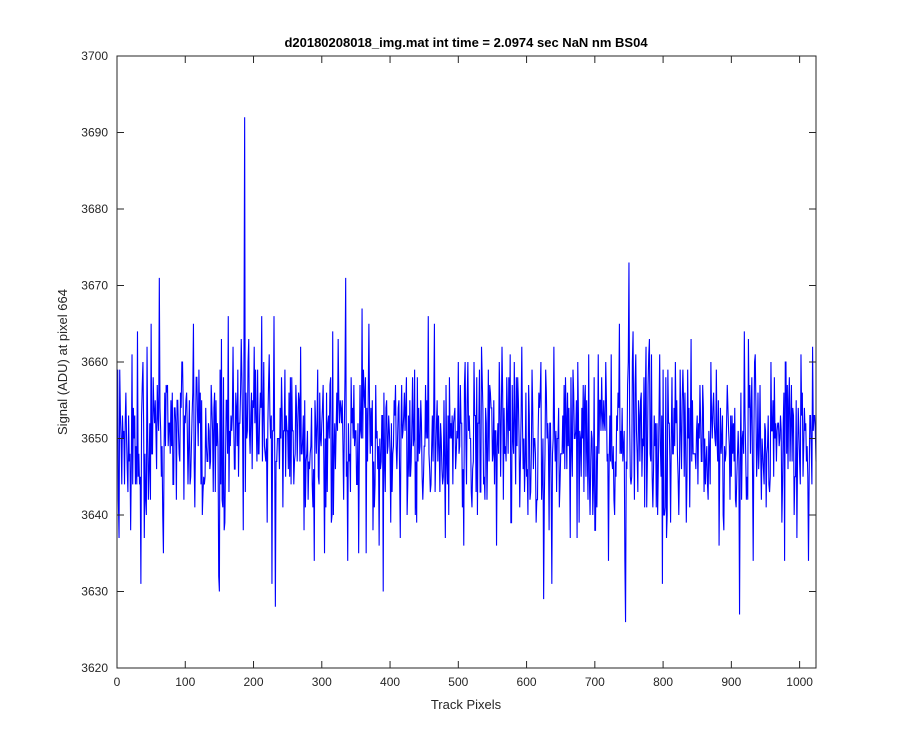 The image size is (900, 750). Describe the element at coordinates (94, 286) in the screenshot. I see `y-tick-label: 3670` at that location.